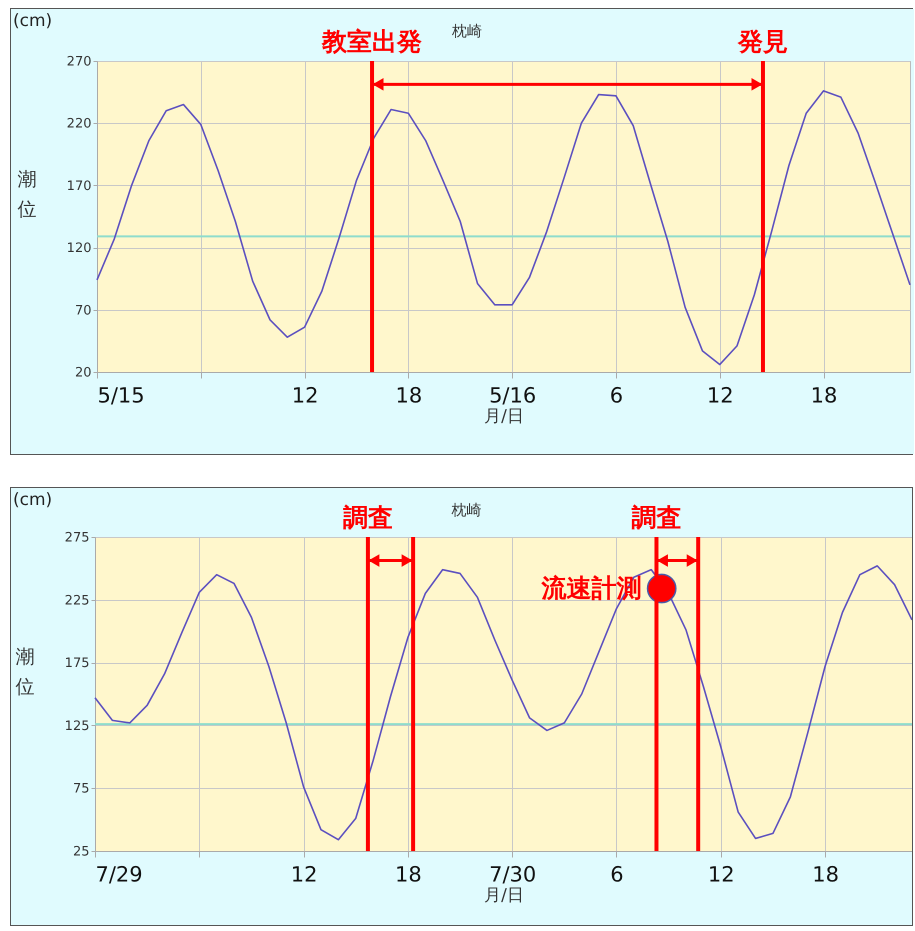 This screenshot has width=915, height=931. What do you see at coordinates (79, 248) in the screenshot?
I see `y-tick-label: 120` at bounding box center [79, 248].